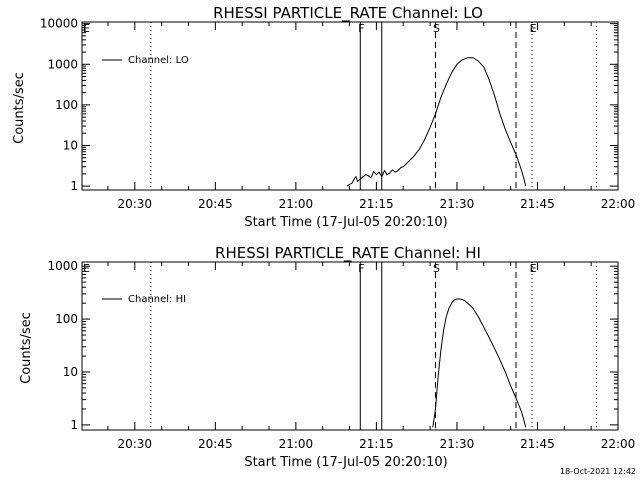 The width and height of the screenshot is (640, 480). I want to click on x-tick-label-hi: 20:45, so click(215, 444).